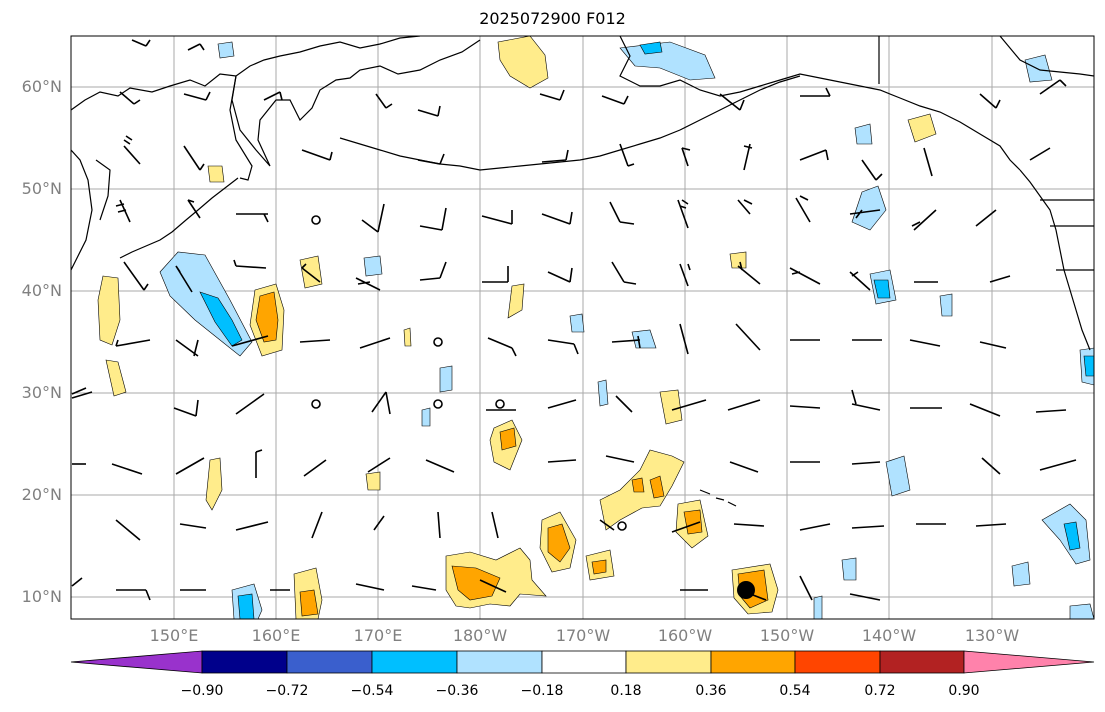  Describe the element at coordinates (378, 635) in the screenshot. I see `lon-label: 170°E` at that location.